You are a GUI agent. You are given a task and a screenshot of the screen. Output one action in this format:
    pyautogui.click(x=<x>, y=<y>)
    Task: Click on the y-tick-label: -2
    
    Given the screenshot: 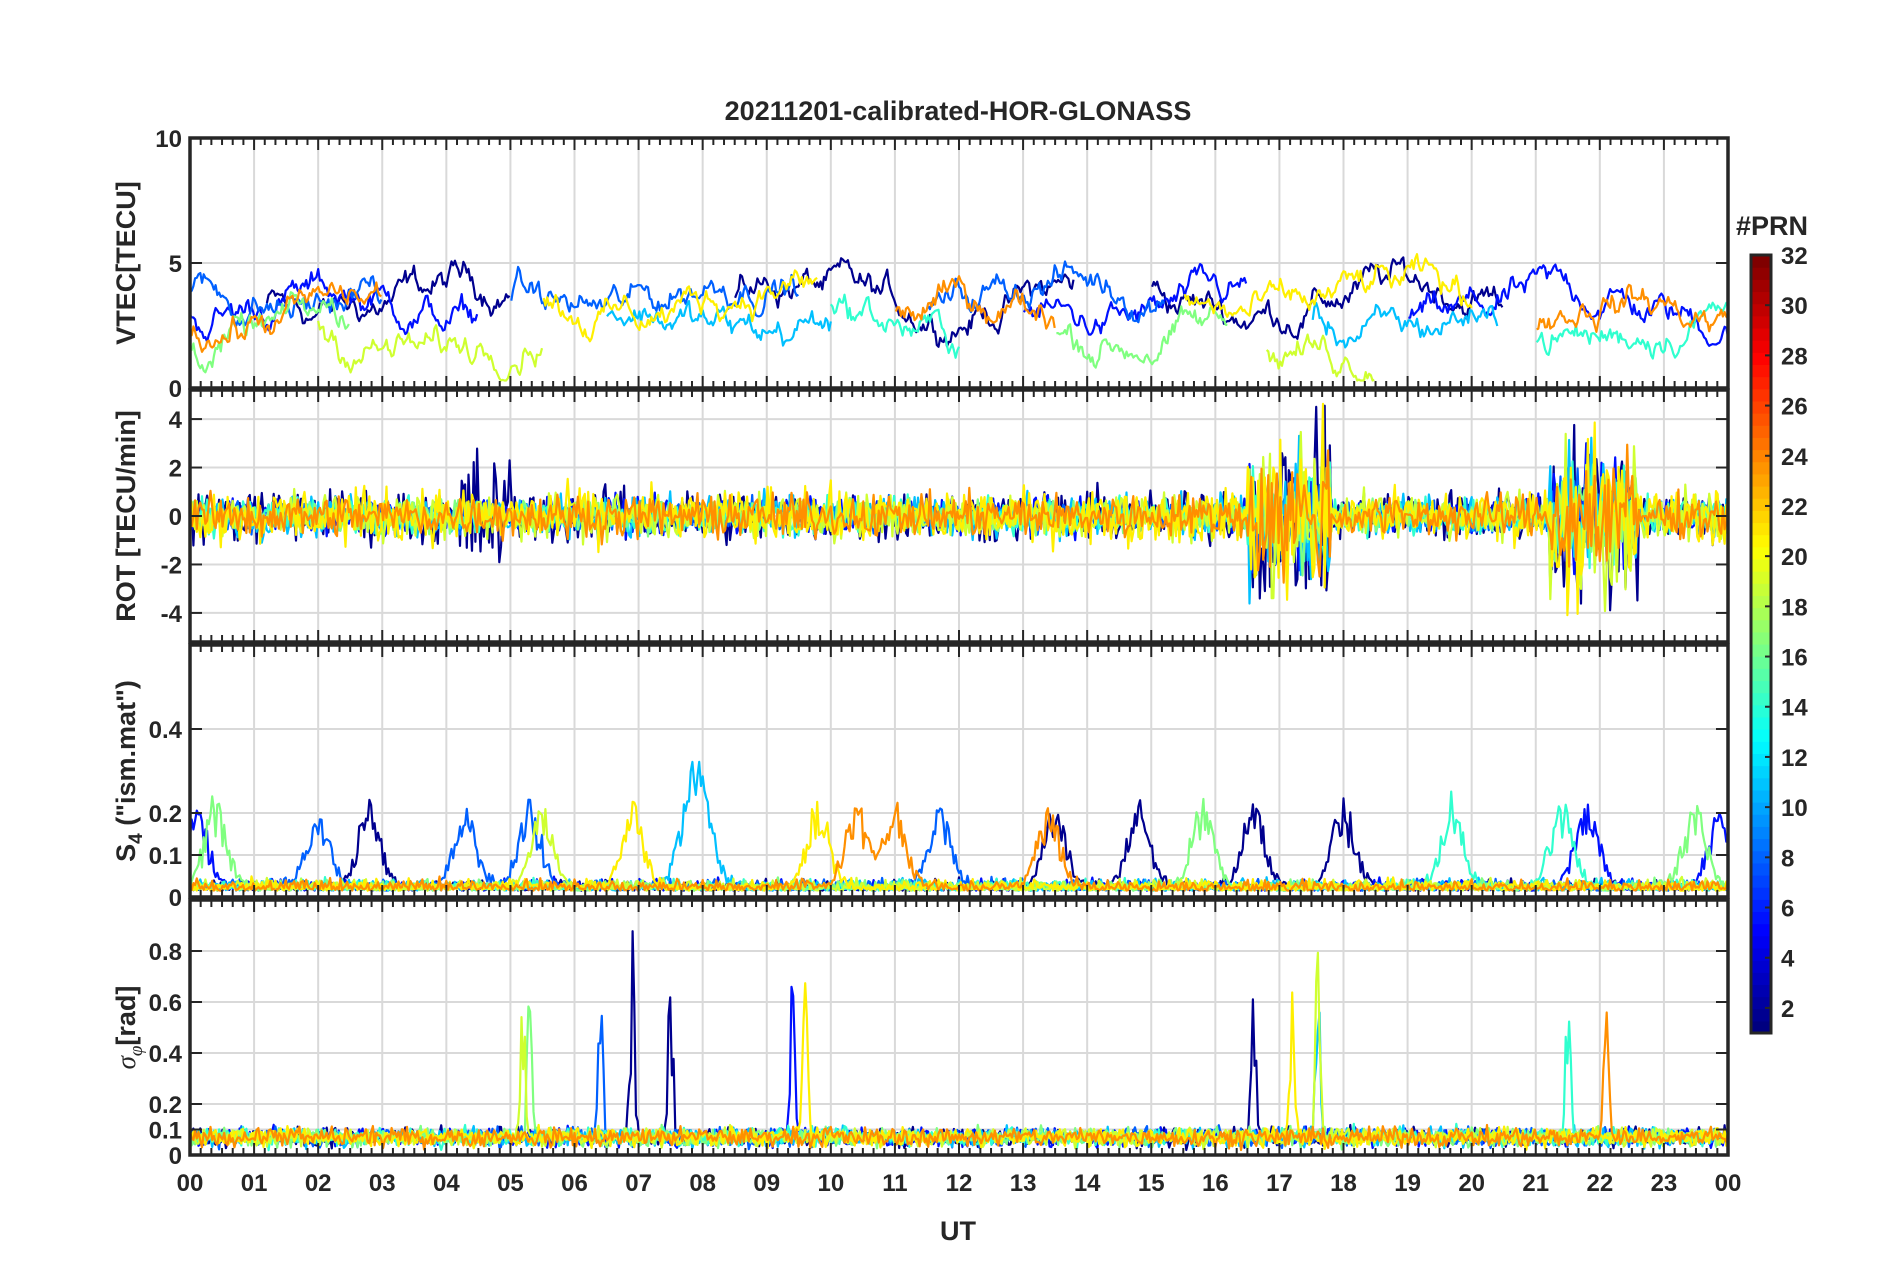 What is the action you would take?
    pyautogui.click(x=171, y=565)
    